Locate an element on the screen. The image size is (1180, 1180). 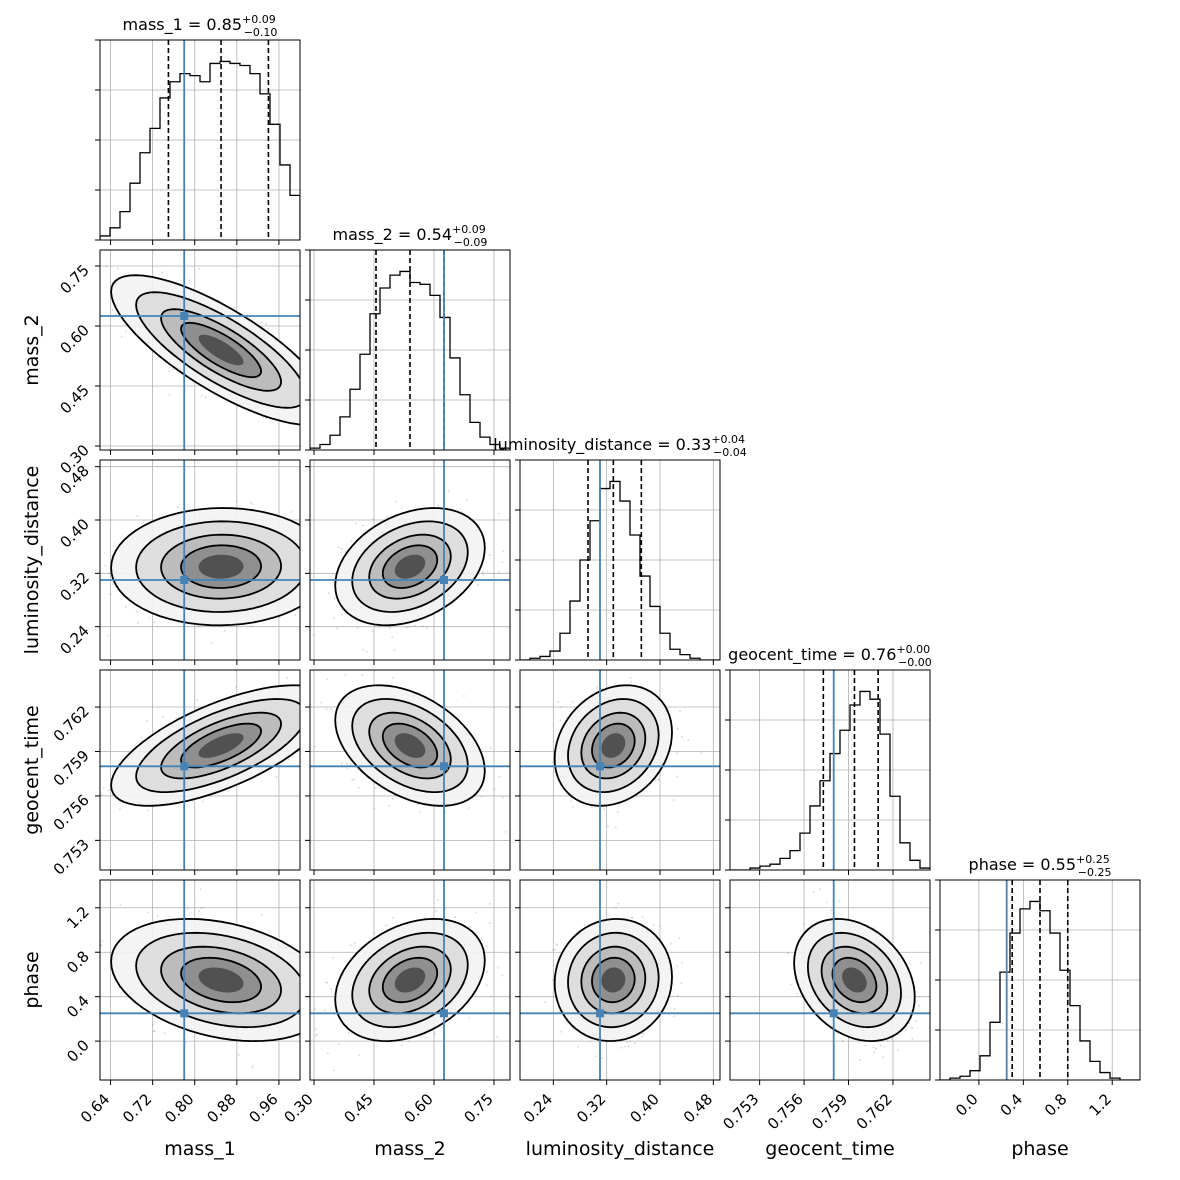
y-tick-label: 0.75 is located at coordinates (74, 279).